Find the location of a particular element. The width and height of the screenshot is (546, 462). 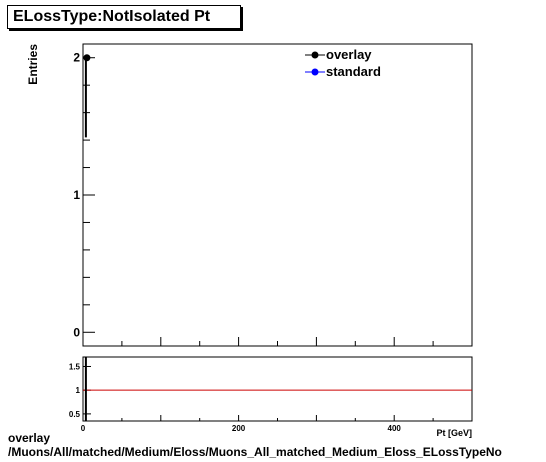

ratio-plot-frame is located at coordinates (277, 389).